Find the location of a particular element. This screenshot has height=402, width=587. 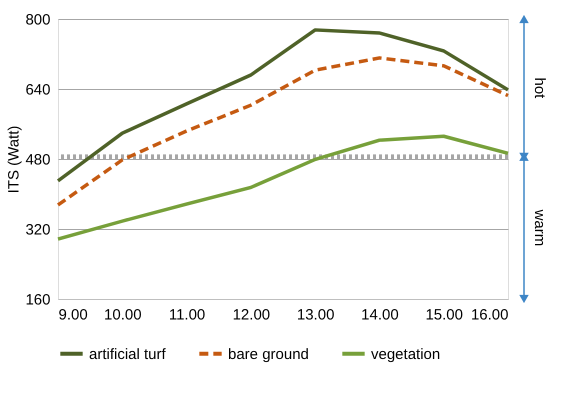

x-tick-label: 15.00 is located at coordinates (444, 315).